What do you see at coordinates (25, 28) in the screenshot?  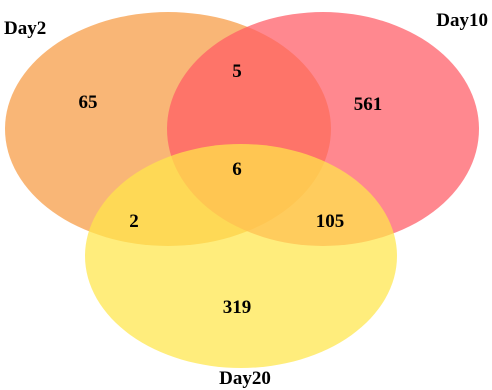 I see `set-label-day2: Day2` at bounding box center [25, 28].